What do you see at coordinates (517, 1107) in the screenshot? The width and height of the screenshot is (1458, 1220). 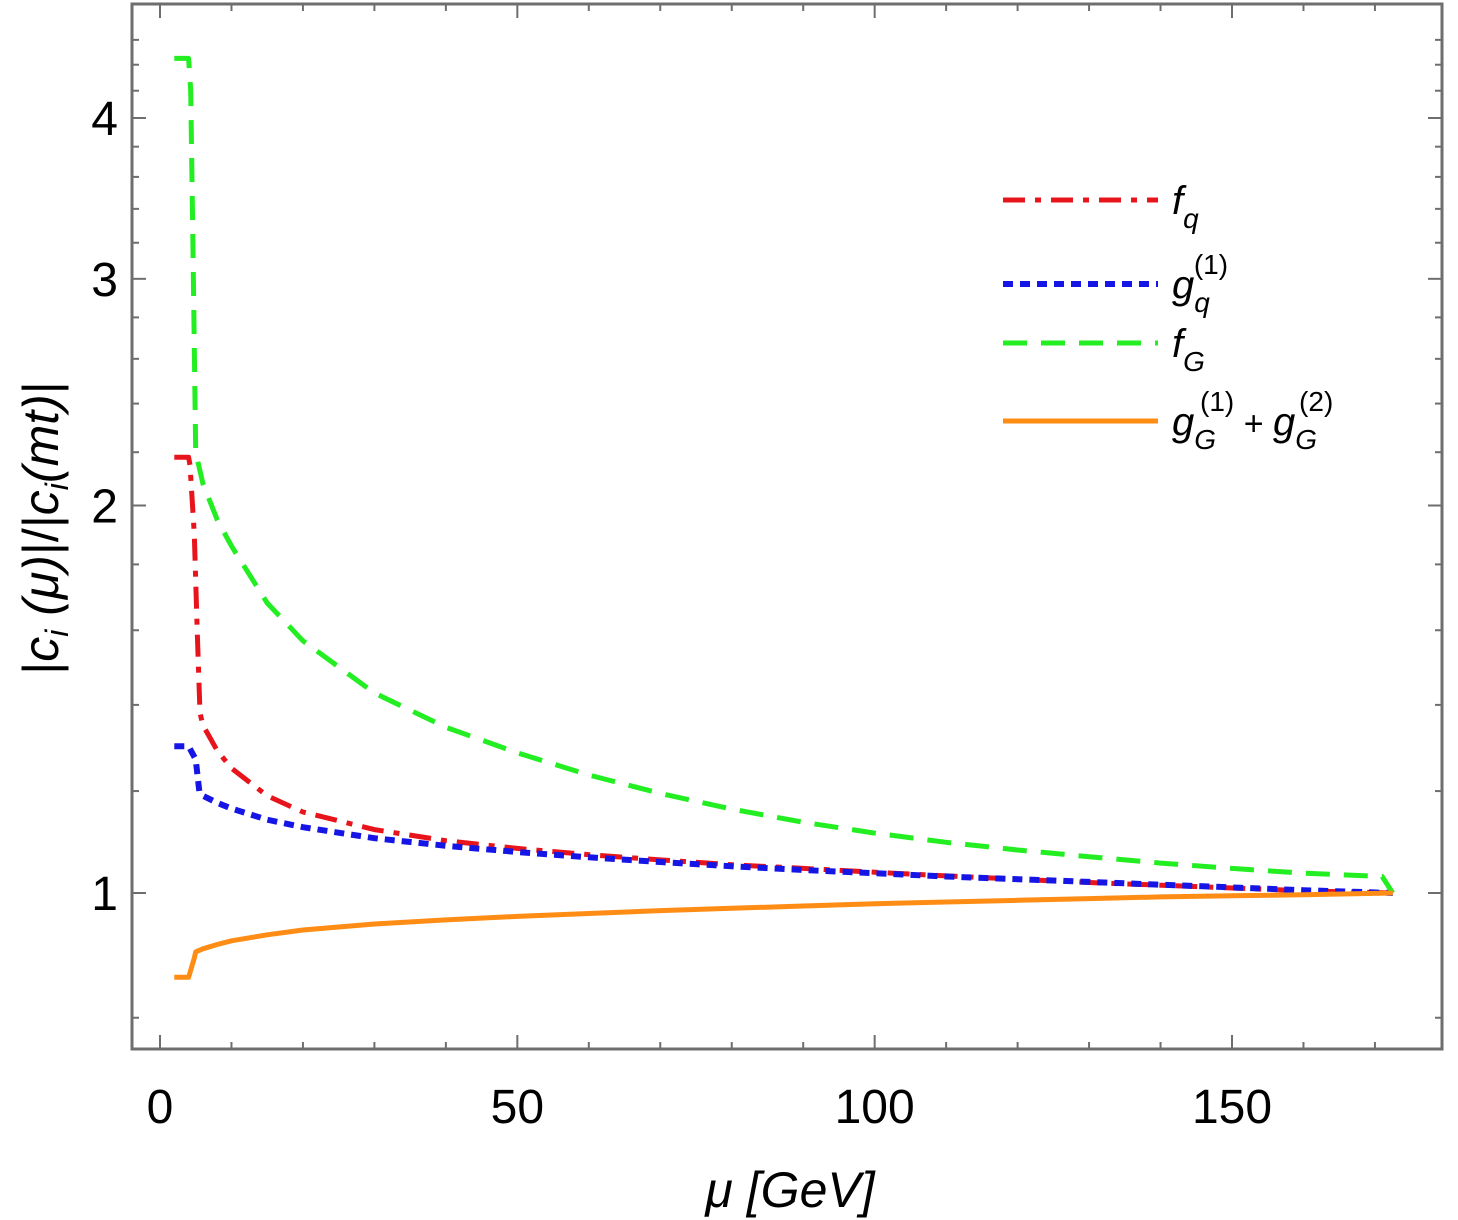 I see `x-tick-label: 50` at bounding box center [517, 1107].